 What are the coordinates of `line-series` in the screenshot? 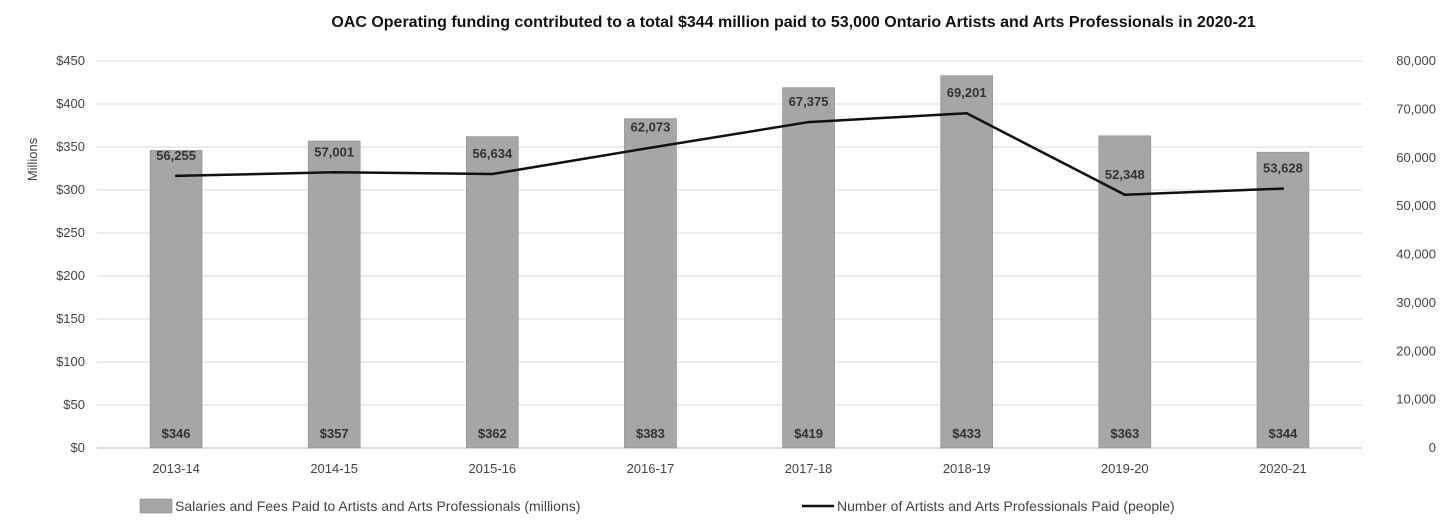 It's located at (729, 154).